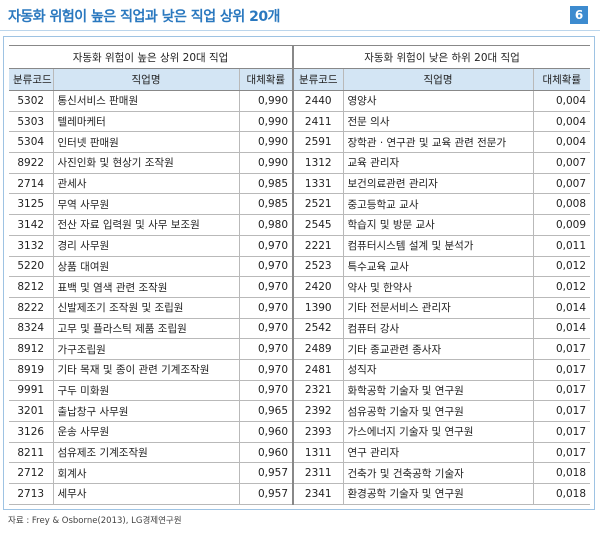 The height and width of the screenshot is (533, 600). Describe the element at coordinates (318, 494) in the screenshot. I see `table-cell: 2341` at that location.